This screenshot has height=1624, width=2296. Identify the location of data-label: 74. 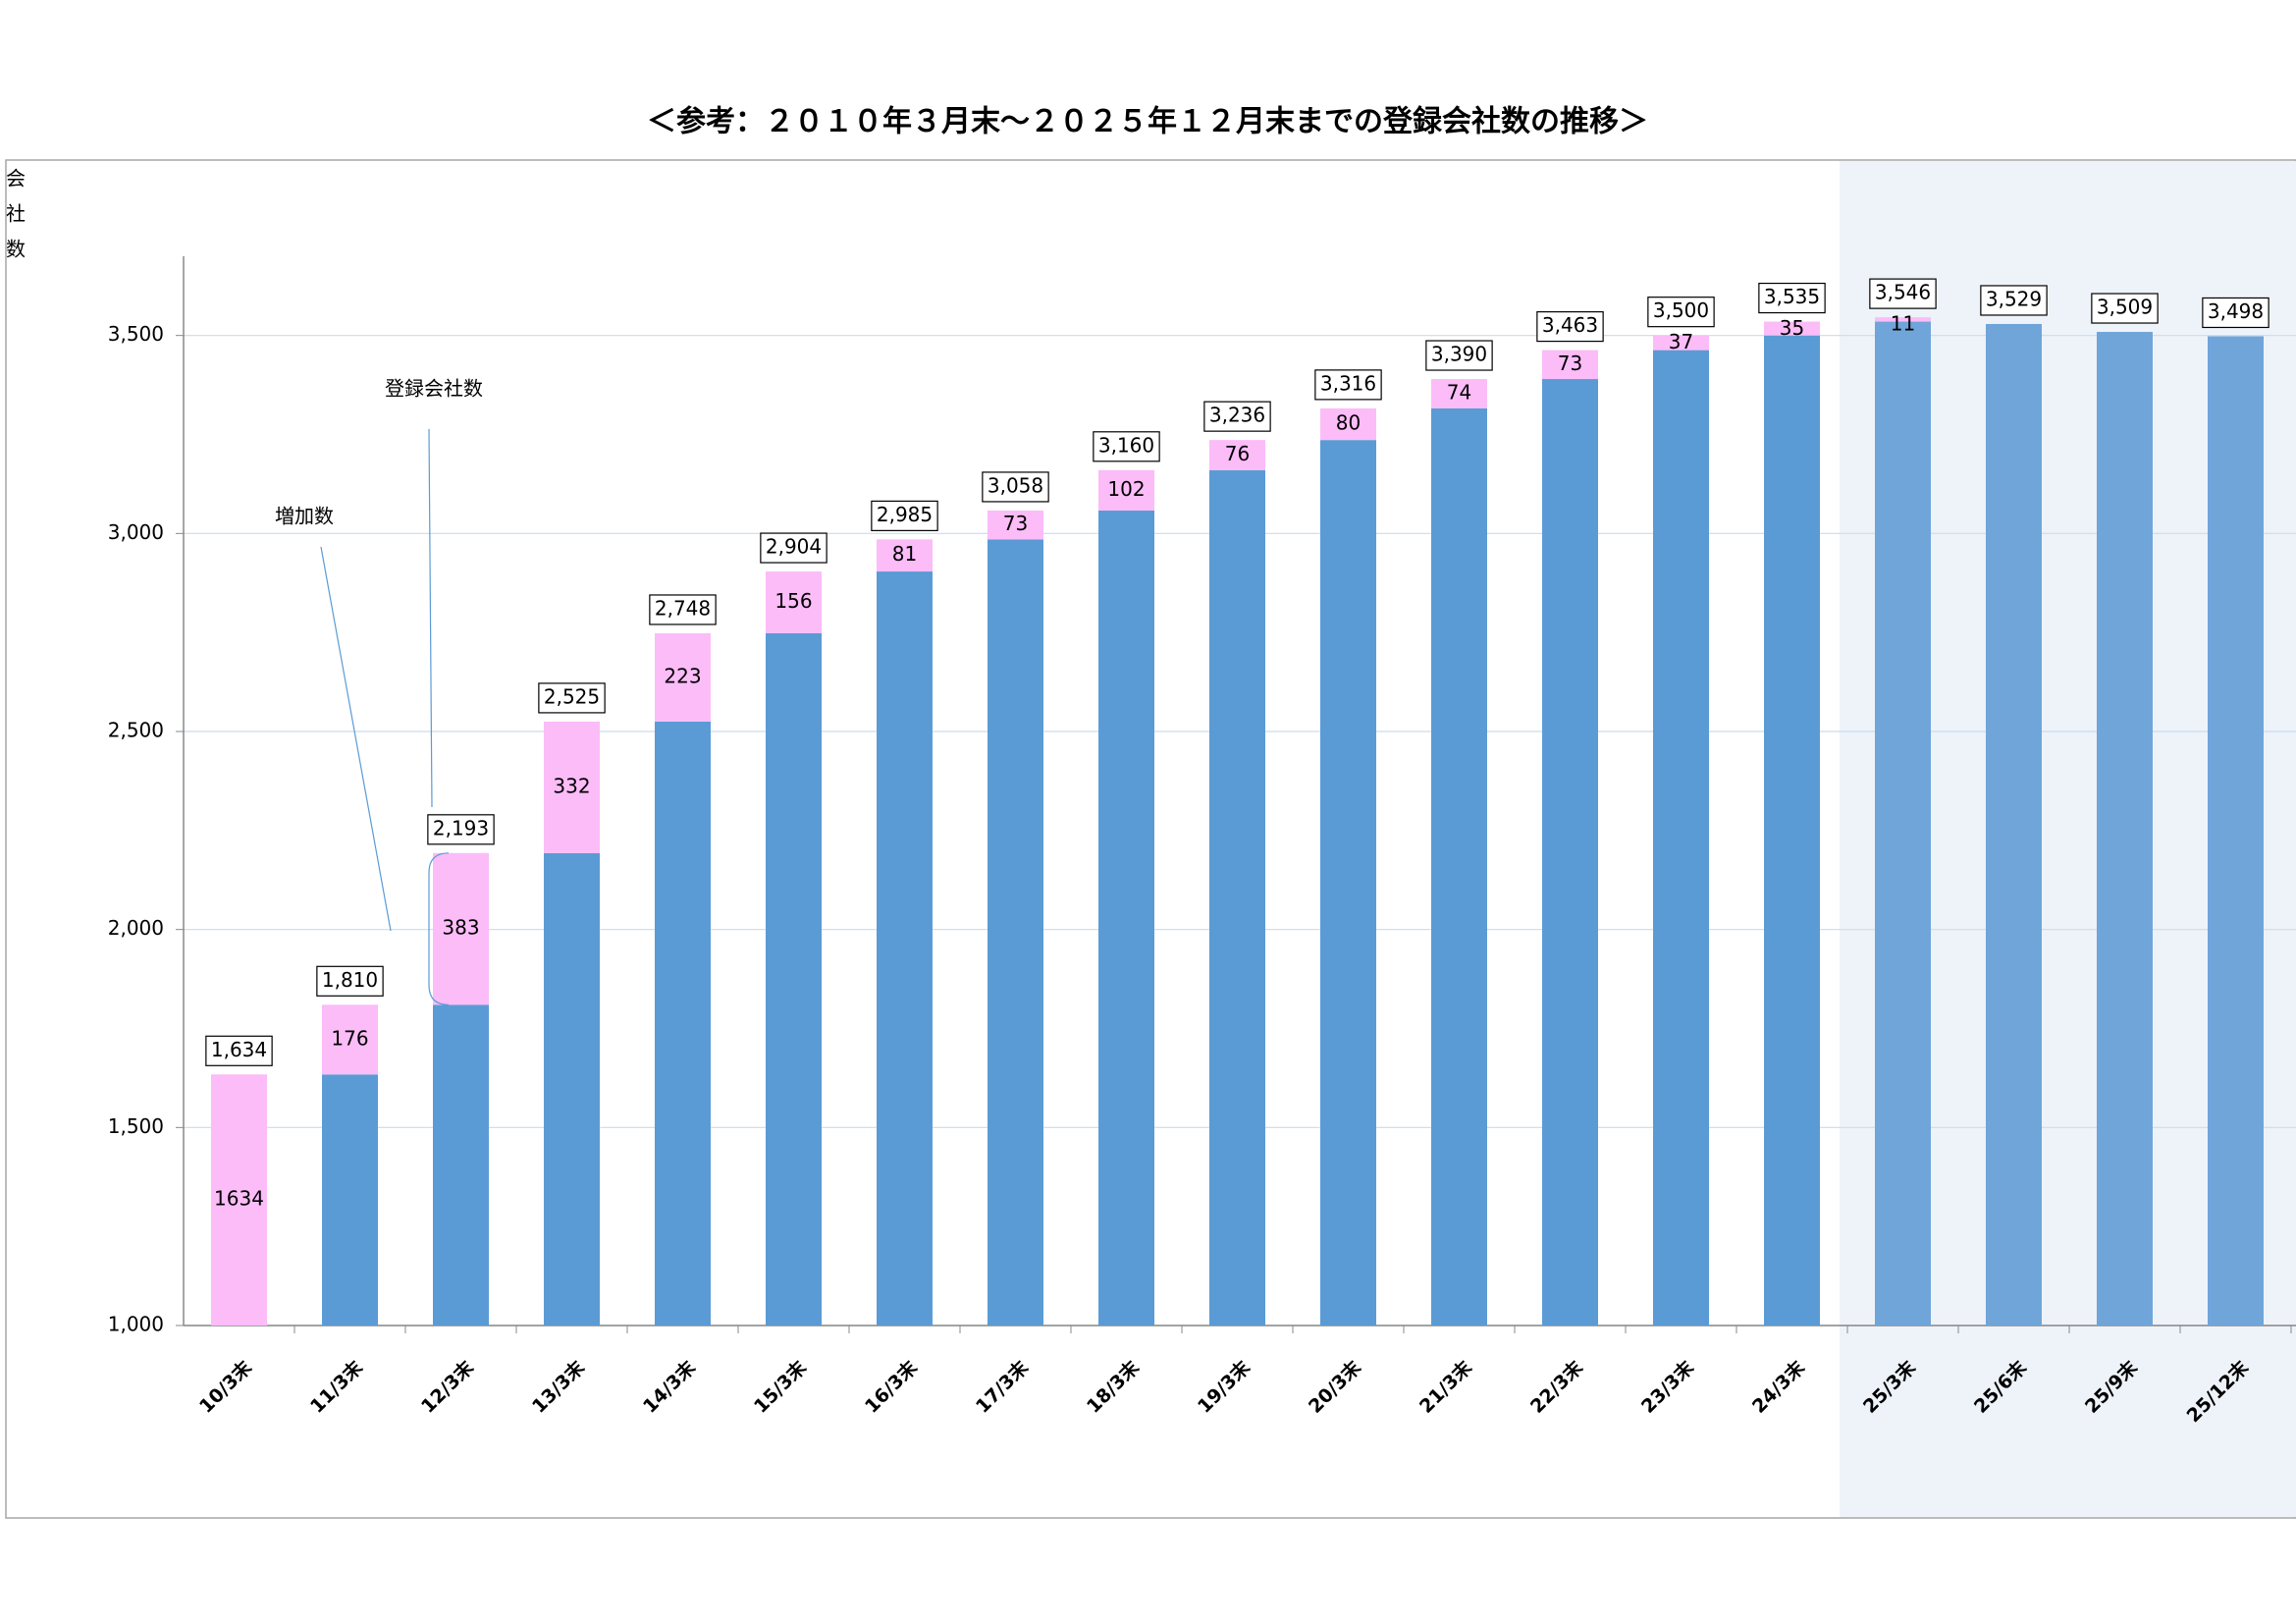
(1459, 392).